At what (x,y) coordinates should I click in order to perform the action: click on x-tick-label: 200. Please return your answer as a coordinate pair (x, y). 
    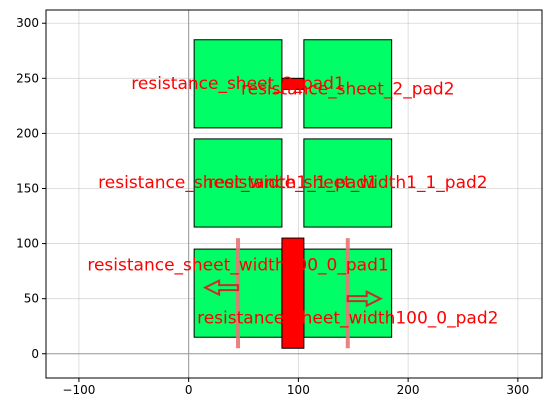
    Looking at the image, I should click on (408, 390).